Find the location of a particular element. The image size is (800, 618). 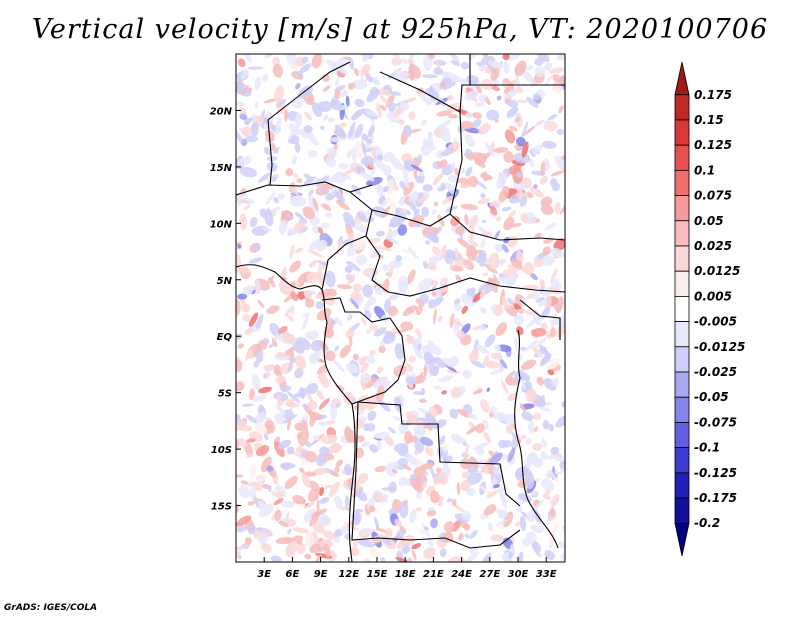

lon-tick-label: 27E is located at coordinates (489, 574).